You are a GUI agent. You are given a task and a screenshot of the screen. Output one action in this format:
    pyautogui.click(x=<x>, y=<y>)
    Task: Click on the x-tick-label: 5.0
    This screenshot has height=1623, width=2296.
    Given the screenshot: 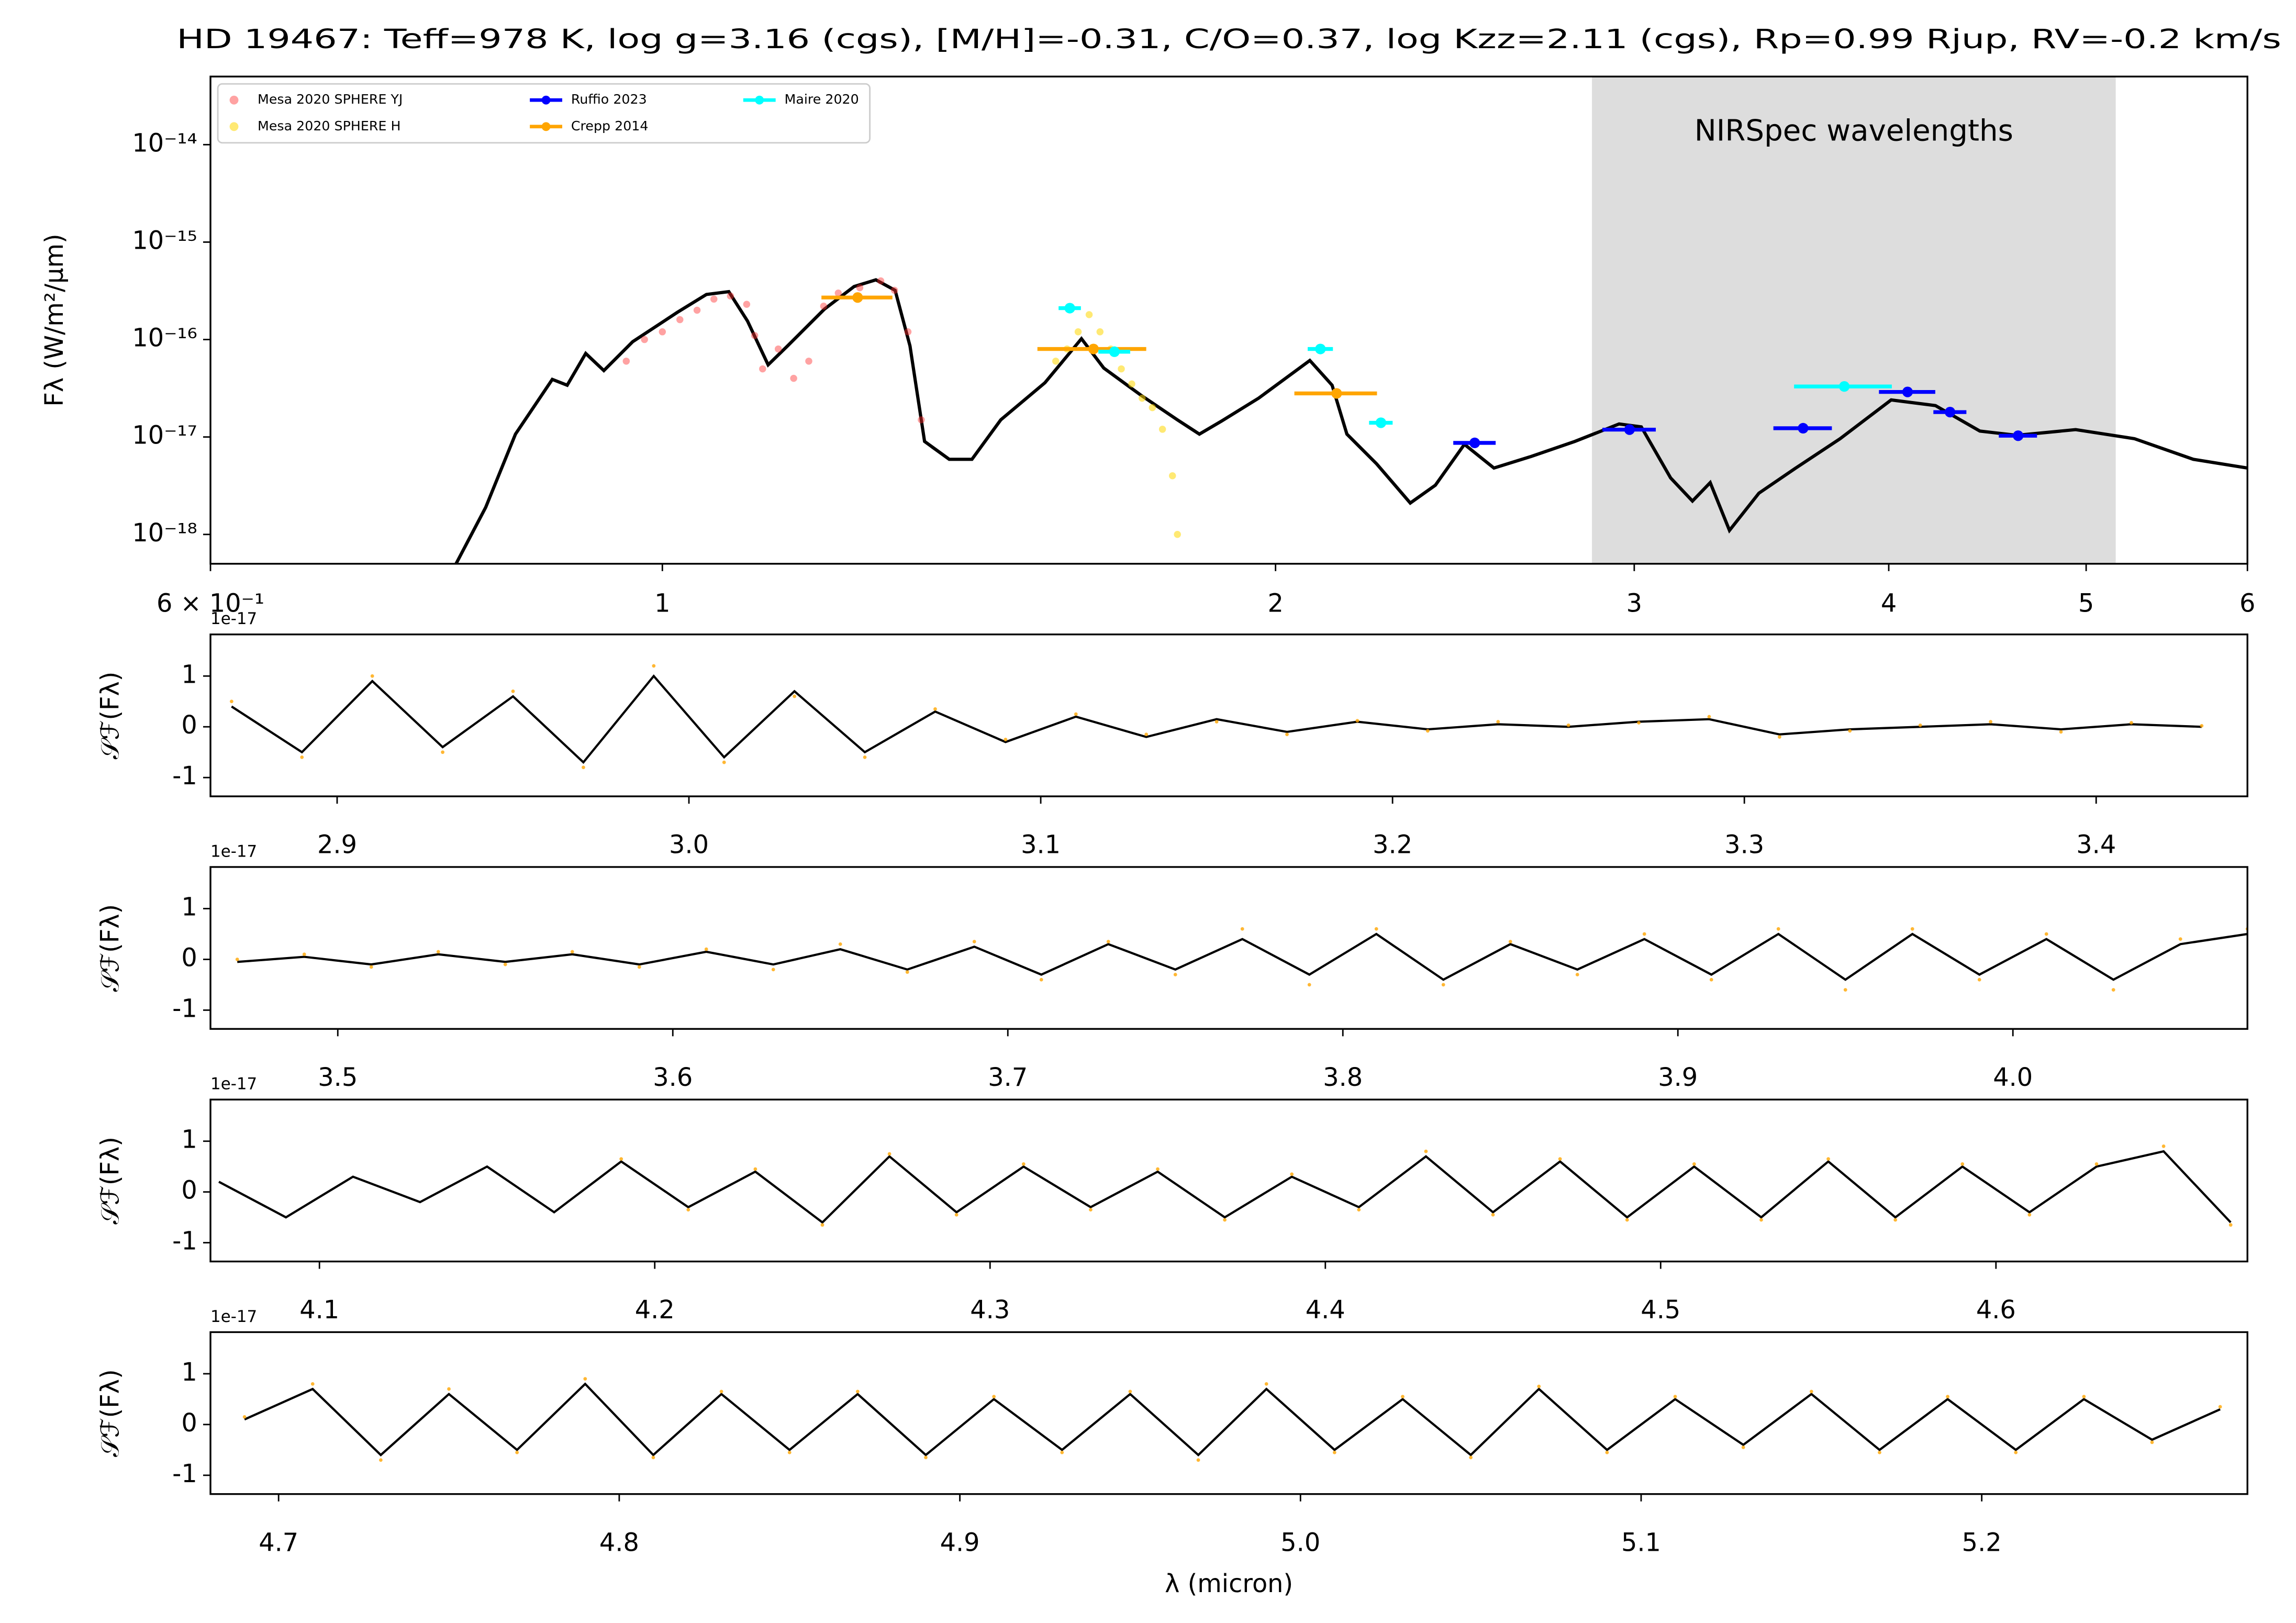 What is the action you would take?
    pyautogui.click(x=1300, y=1542)
    